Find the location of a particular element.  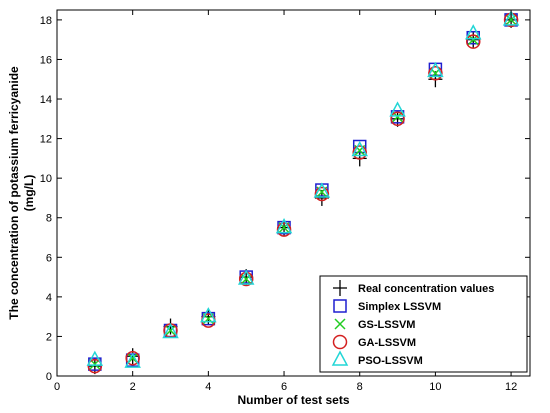

y-tick-label: 6 is located at coordinates (49, 258).